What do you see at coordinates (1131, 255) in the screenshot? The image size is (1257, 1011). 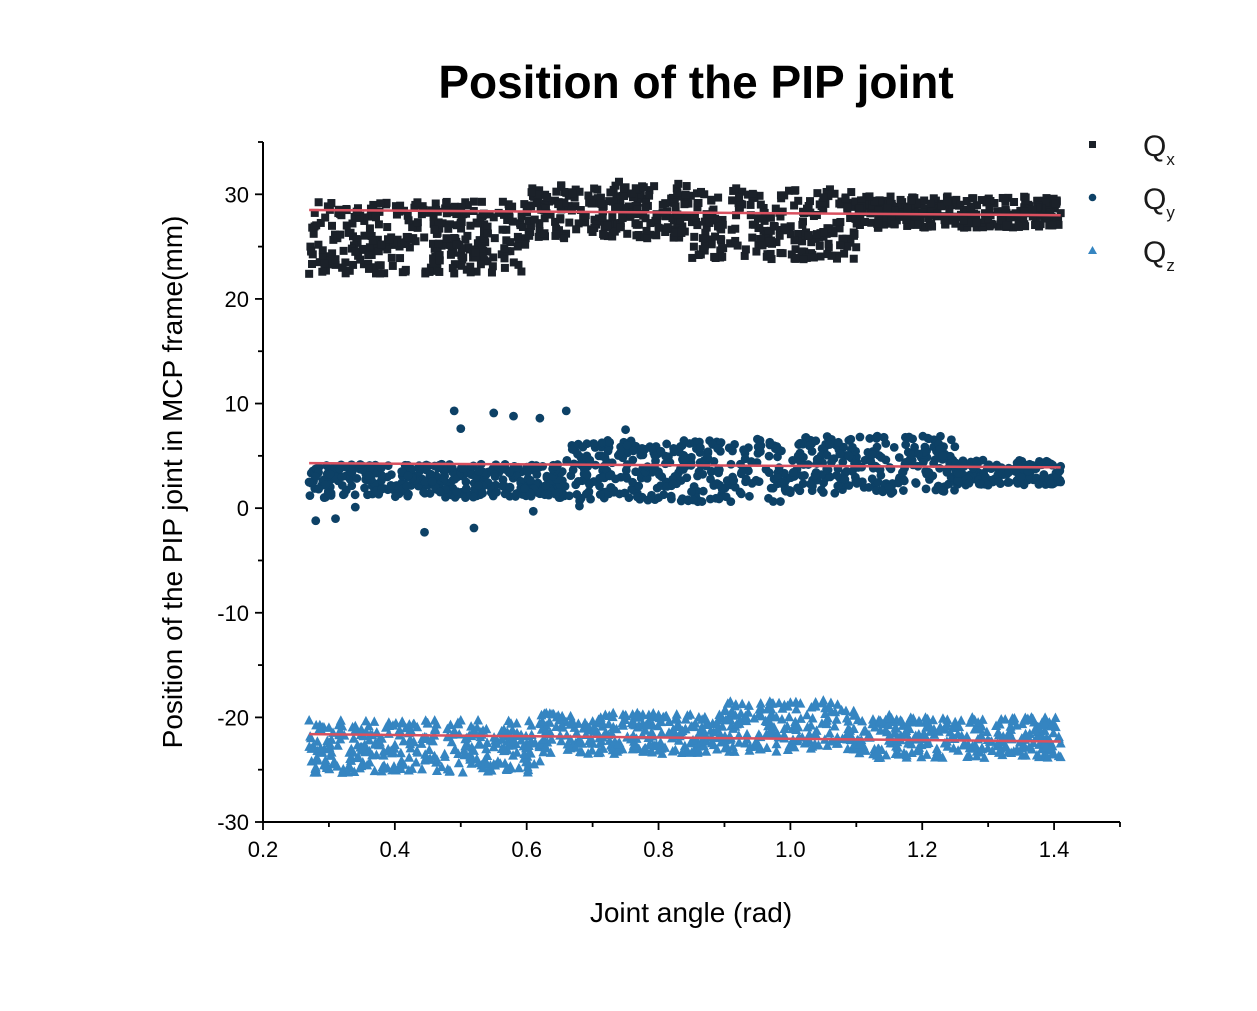 I see `legend-item-qz: Qz` at bounding box center [1131, 255].